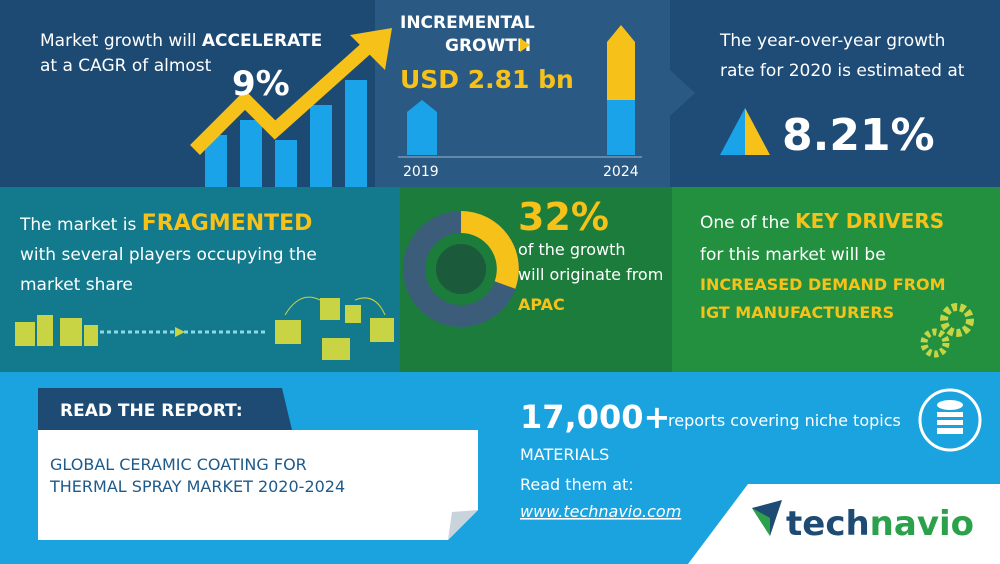  I want to click on text: rate for 2020 is estimated at, so click(842, 71).